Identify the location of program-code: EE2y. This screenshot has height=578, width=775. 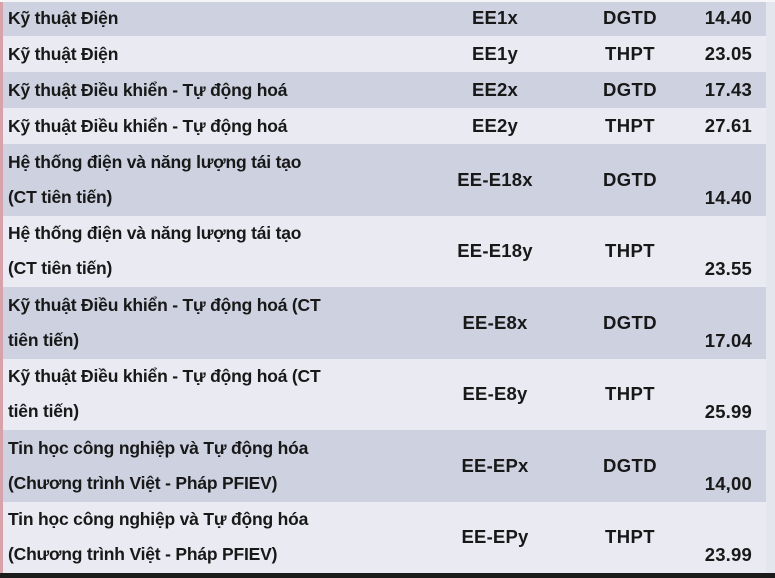
(495, 125).